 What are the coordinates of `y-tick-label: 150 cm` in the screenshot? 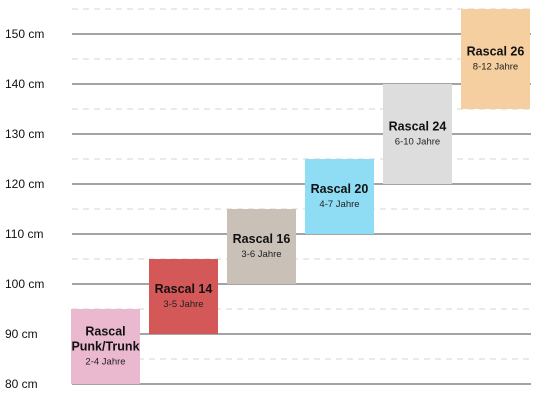 It's located at (24, 34).